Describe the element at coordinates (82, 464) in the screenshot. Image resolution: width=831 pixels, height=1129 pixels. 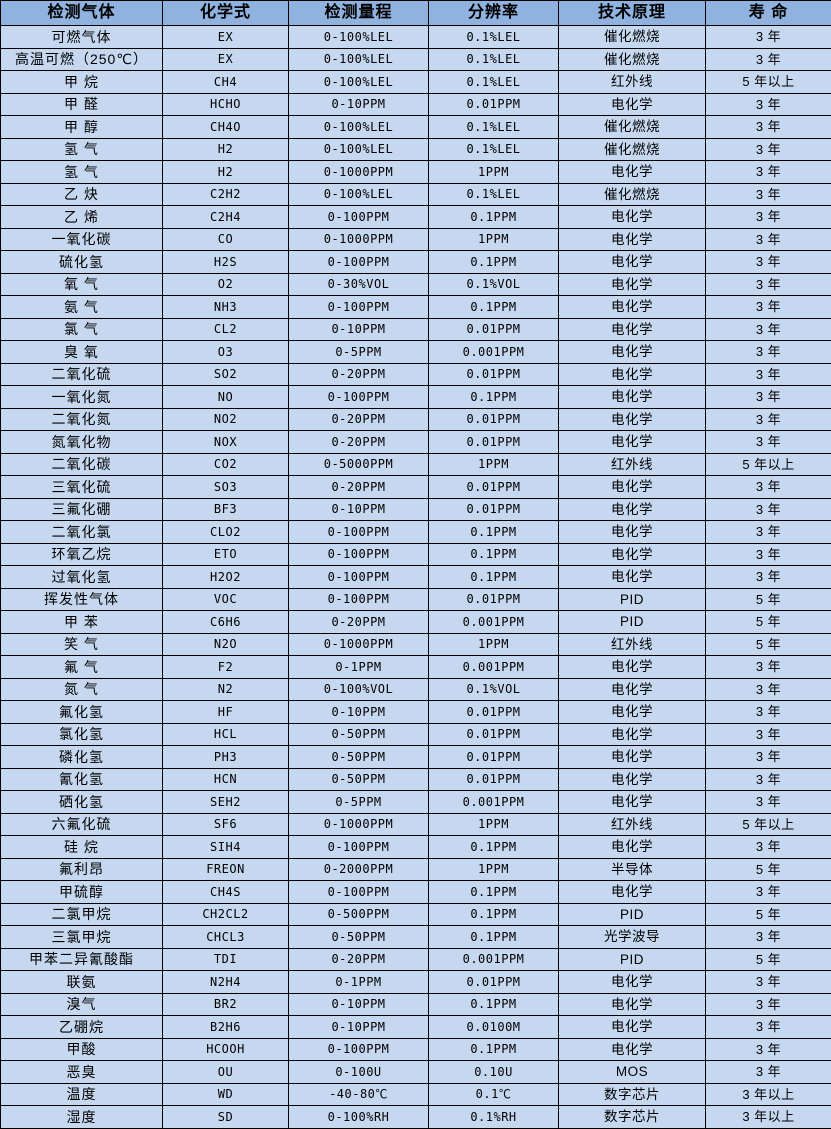
I see `cell-gas: 二氧化碳` at that location.